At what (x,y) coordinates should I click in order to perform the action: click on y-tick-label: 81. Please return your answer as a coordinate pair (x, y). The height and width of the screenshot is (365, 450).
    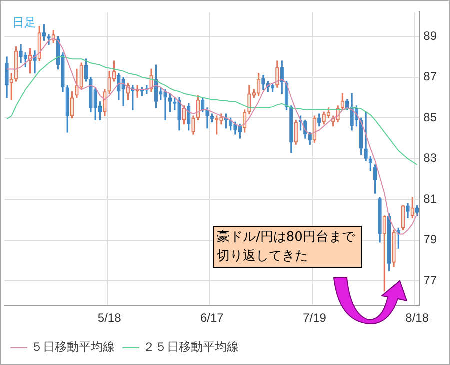
    Looking at the image, I should click on (431, 199).